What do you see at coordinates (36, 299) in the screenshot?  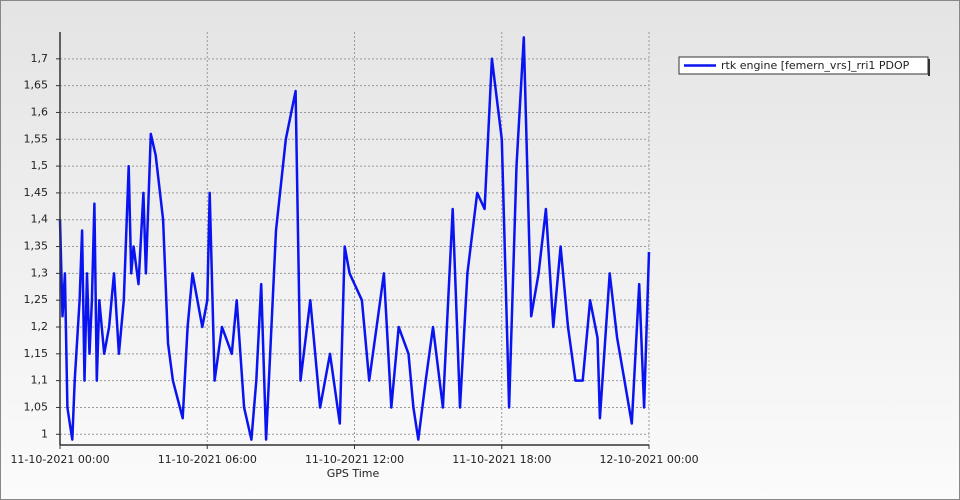 I see `y-tick-label: 1,25` at bounding box center [36, 299].